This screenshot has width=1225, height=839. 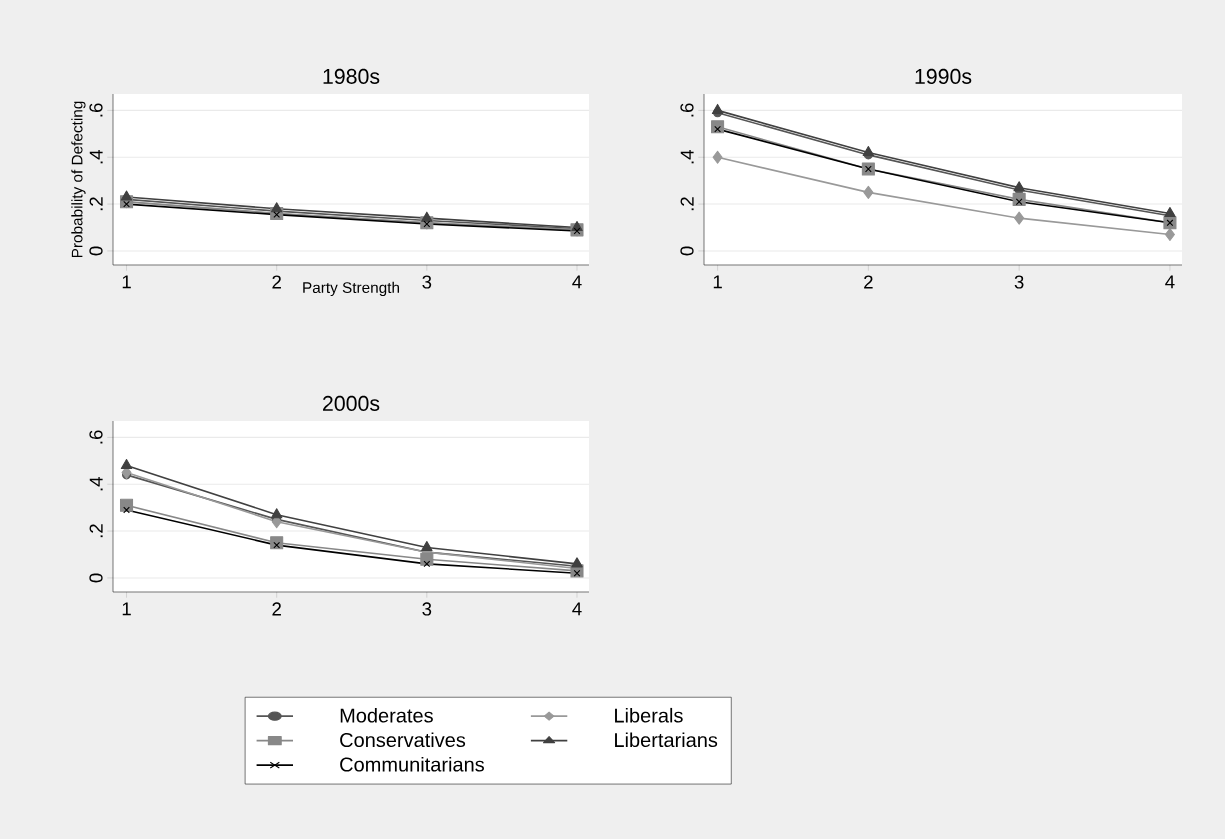 What do you see at coordinates (351, 403) in the screenshot?
I see `chart-title: 2000s` at bounding box center [351, 403].